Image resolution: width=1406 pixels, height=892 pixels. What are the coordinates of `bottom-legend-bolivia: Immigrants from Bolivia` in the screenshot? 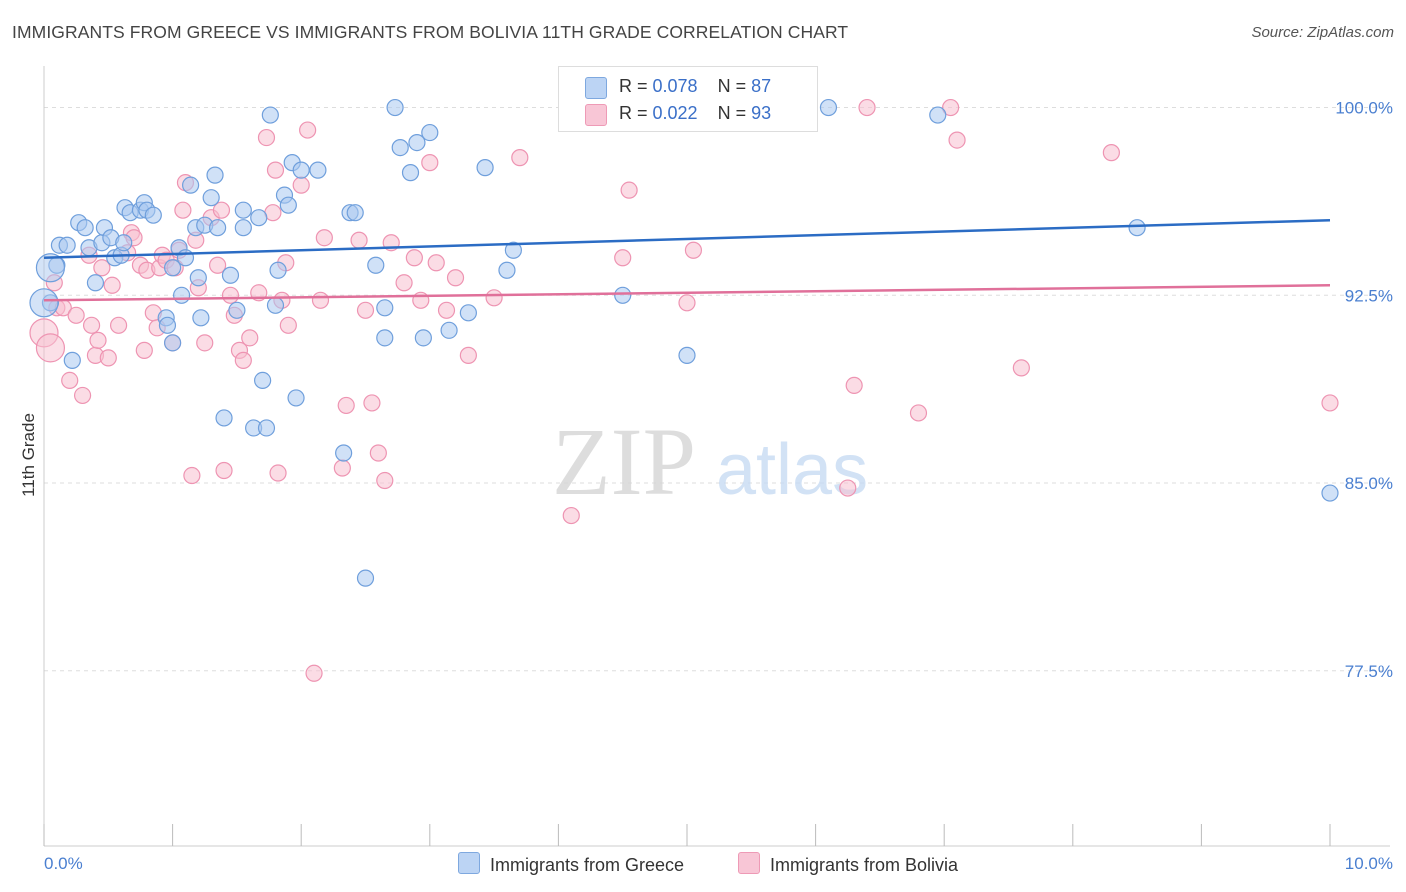 It's located at (848, 864).